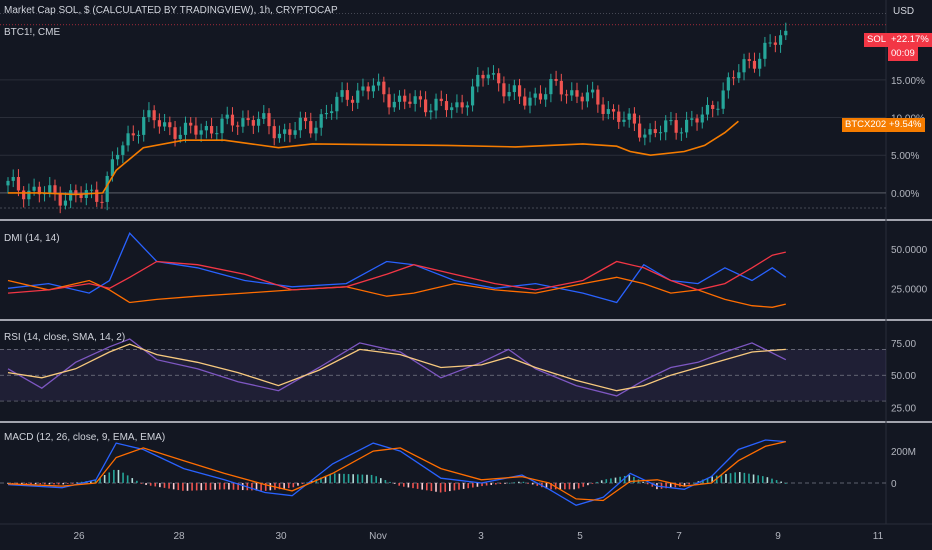 Image resolution: width=932 pixels, height=550 pixels. I want to click on x-tick-label: 9, so click(778, 536).